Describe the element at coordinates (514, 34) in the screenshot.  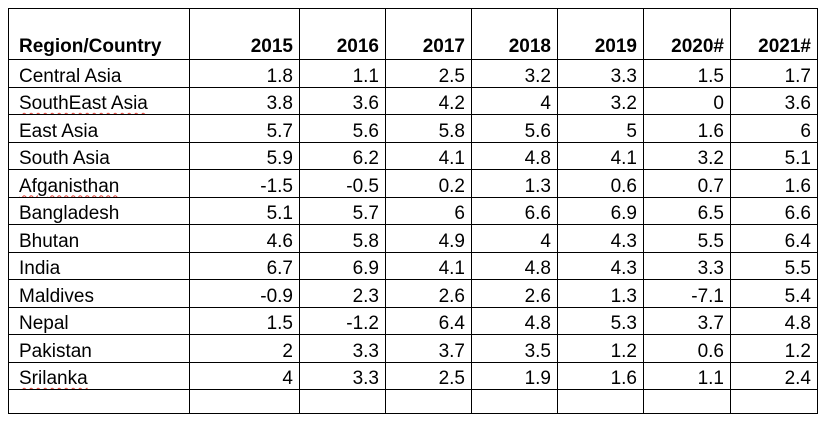
I see `column-header-2018: 2018` at that location.